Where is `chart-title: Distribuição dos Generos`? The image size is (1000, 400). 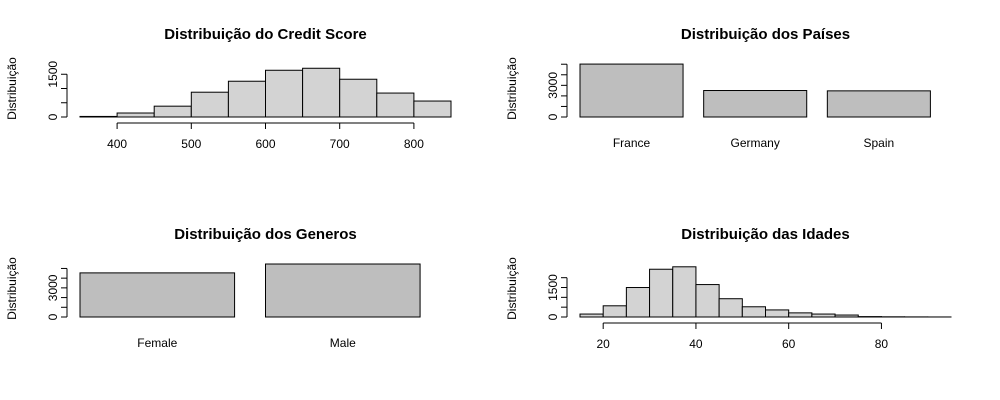
chart-title: Distribuição dos Generos is located at coordinates (265, 234).